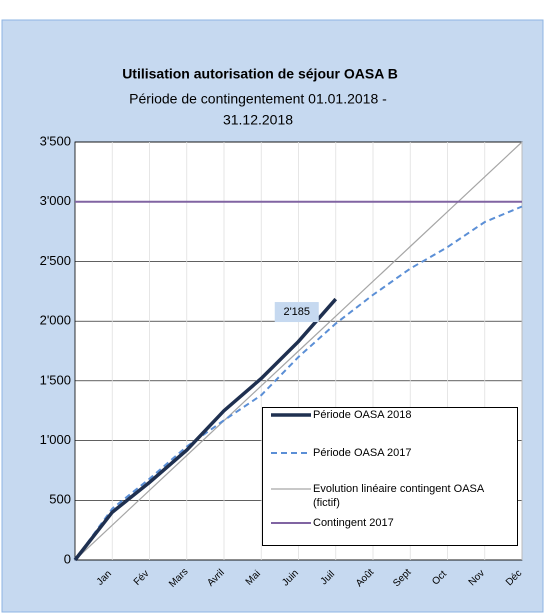 The image size is (546, 615). I want to click on data-label-box, so click(296, 312).